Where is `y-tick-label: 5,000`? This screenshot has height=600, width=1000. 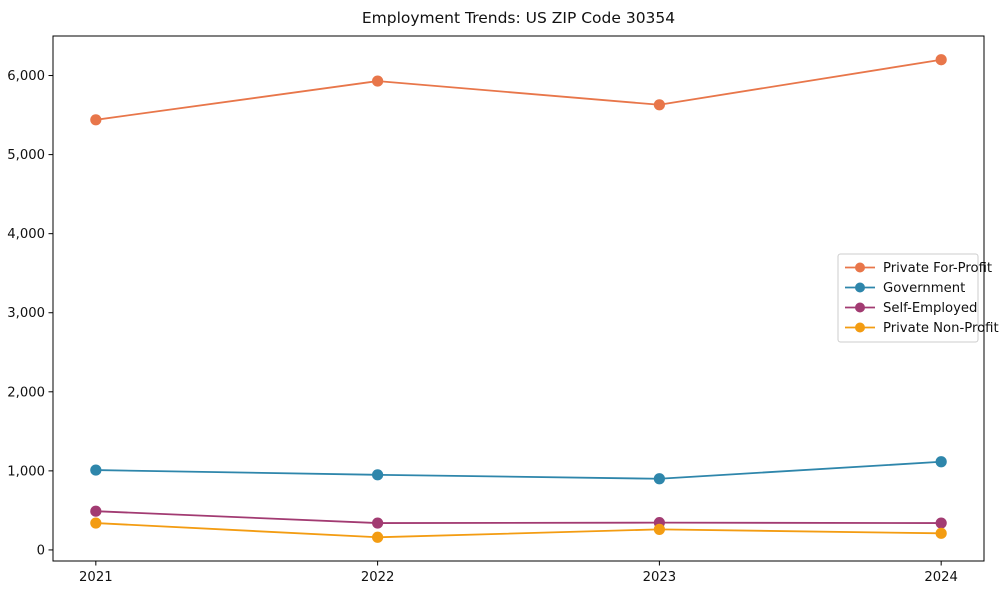
y-tick-label: 5,000 is located at coordinates (26, 155).